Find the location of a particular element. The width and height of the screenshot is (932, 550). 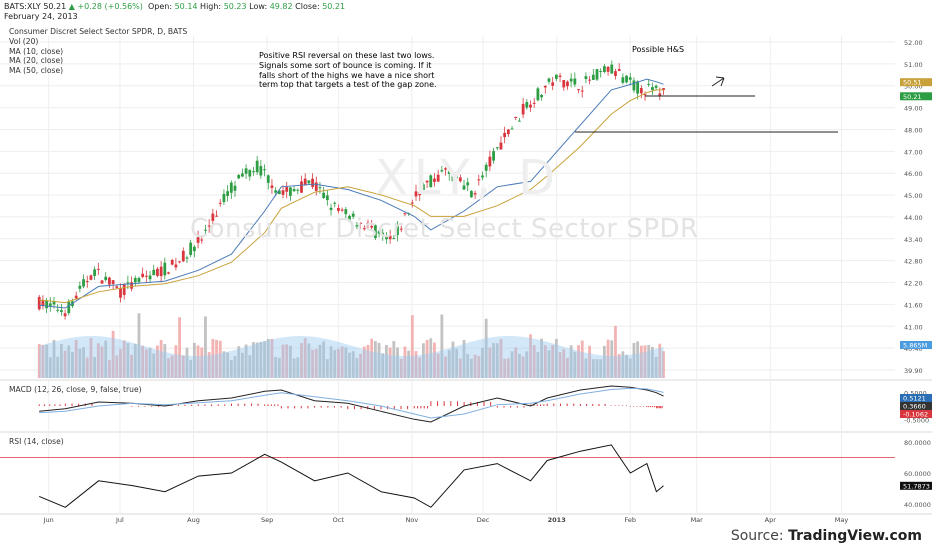

legend-ma10: MA (10, close) is located at coordinates (36, 51).